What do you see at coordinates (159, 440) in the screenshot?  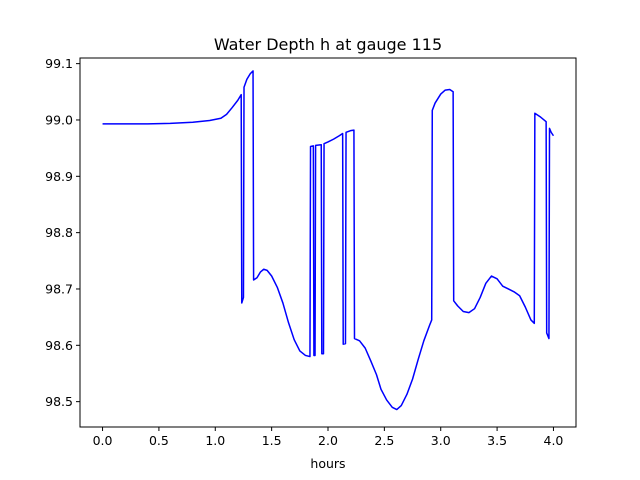 I see `x-tick-label: 0.5` at bounding box center [159, 440].